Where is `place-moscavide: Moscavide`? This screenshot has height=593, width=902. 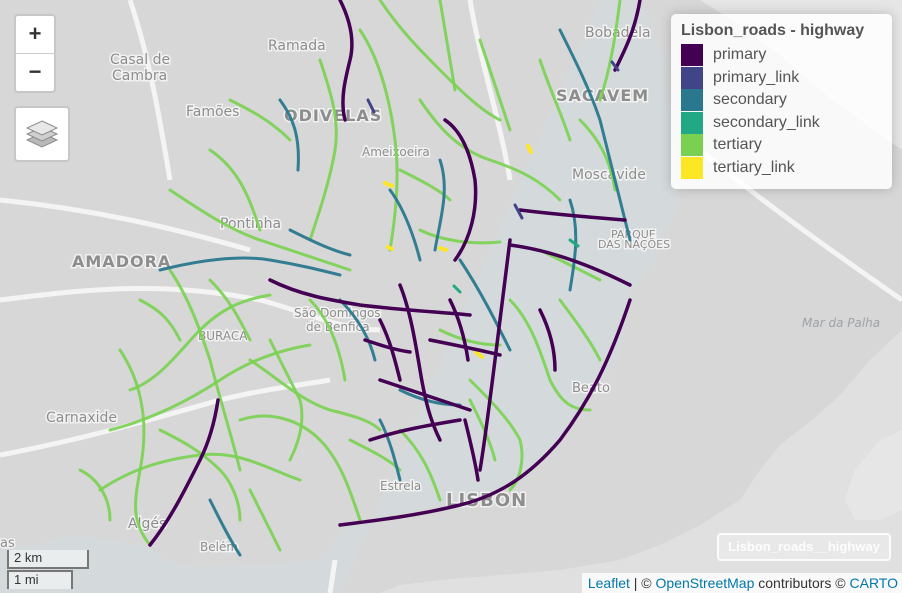
place-moscavide: Moscavide is located at coordinates (609, 175).